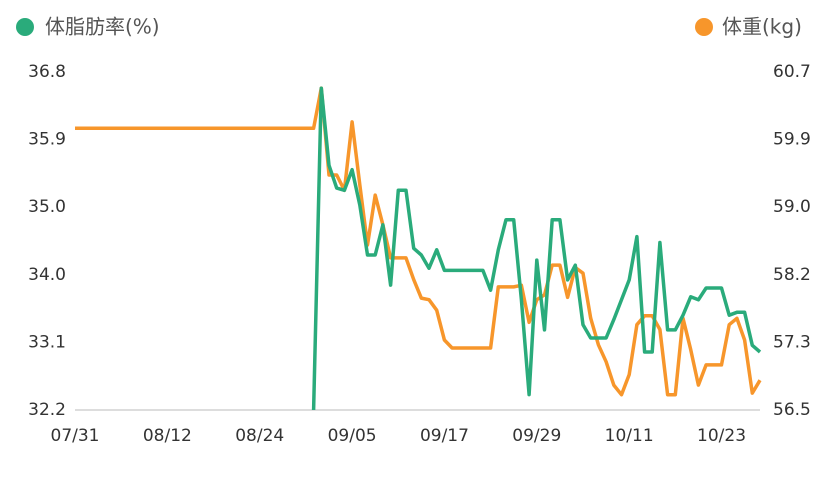 This screenshot has width=837, height=479. What do you see at coordinates (792, 275) in the screenshot?
I see `y2-tick-label: 58.2` at bounding box center [792, 275].